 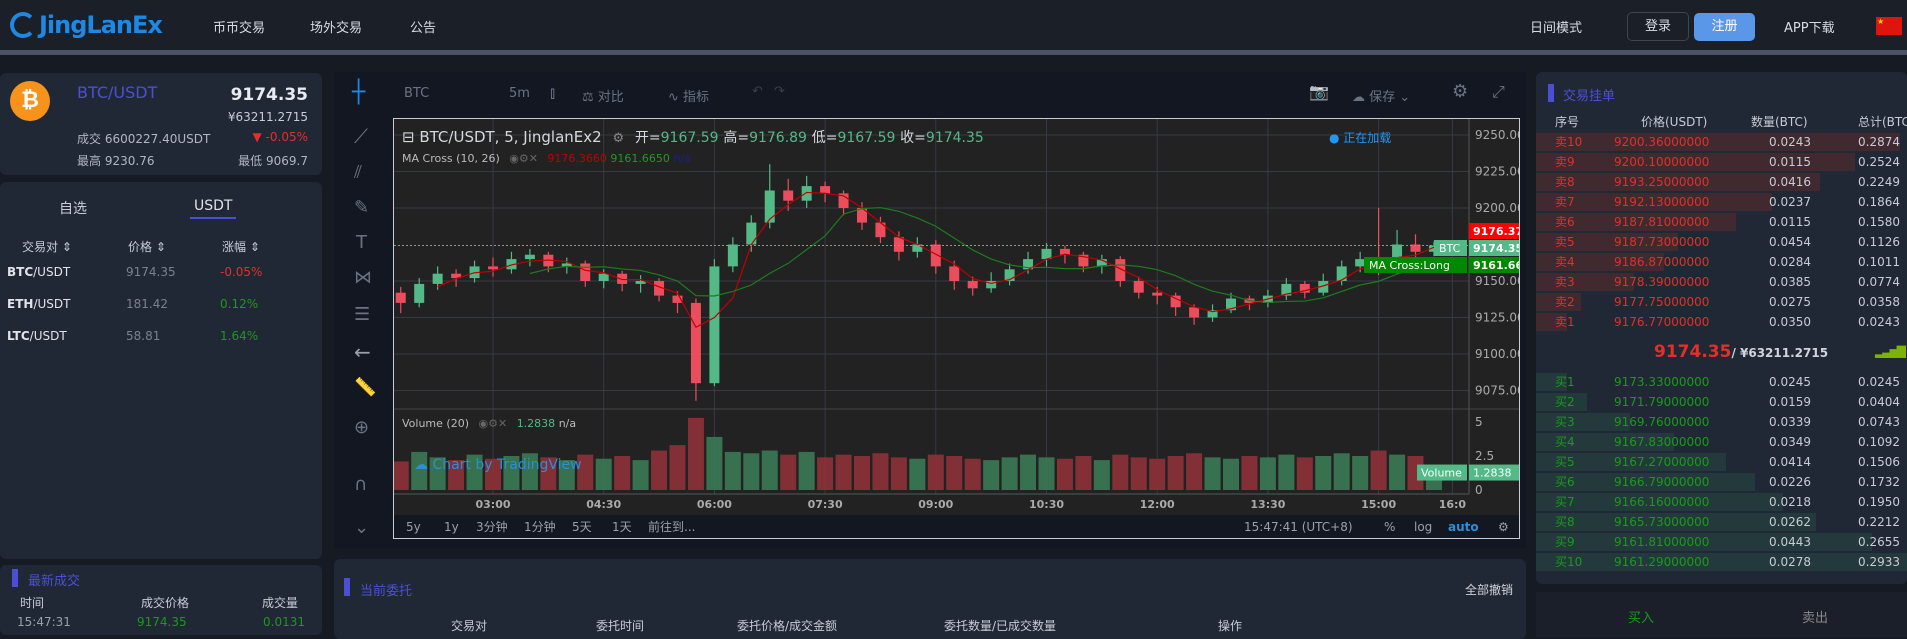 I want to click on log-toggle: log, so click(x=1423, y=527).